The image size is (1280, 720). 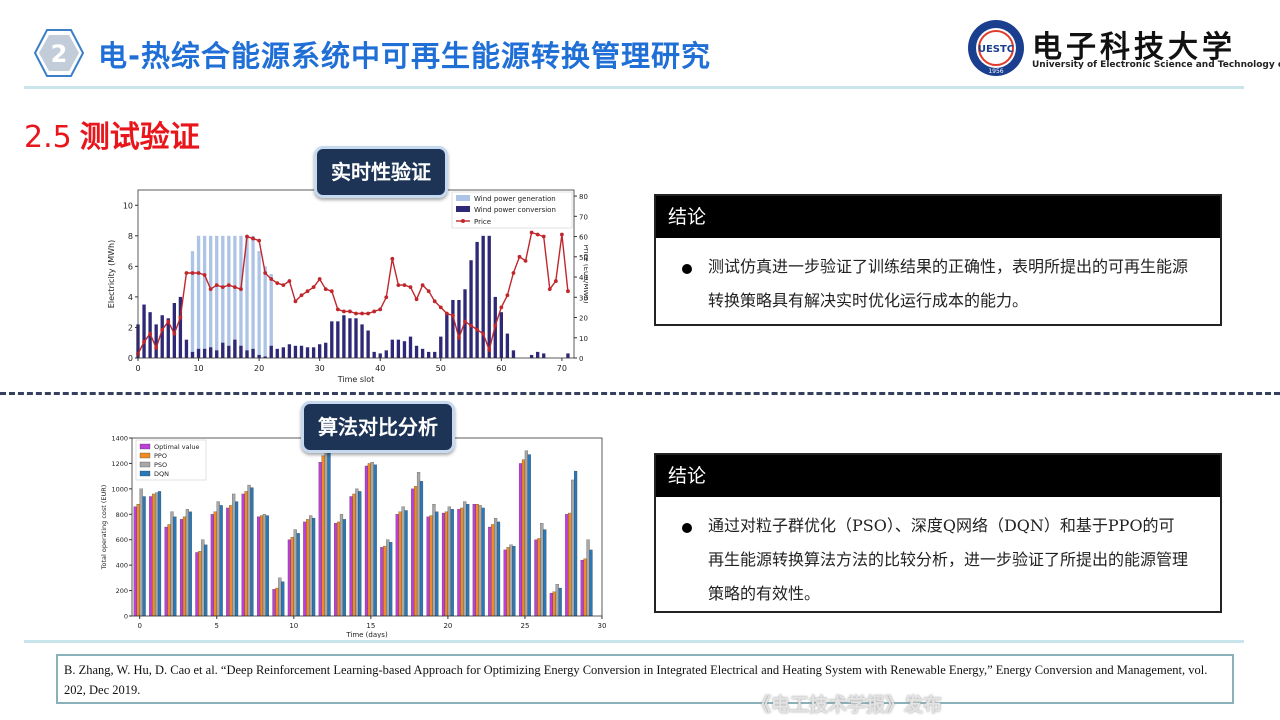 What do you see at coordinates (583, 278) in the screenshot?
I see `y2-tick-label: 40` at bounding box center [583, 278].